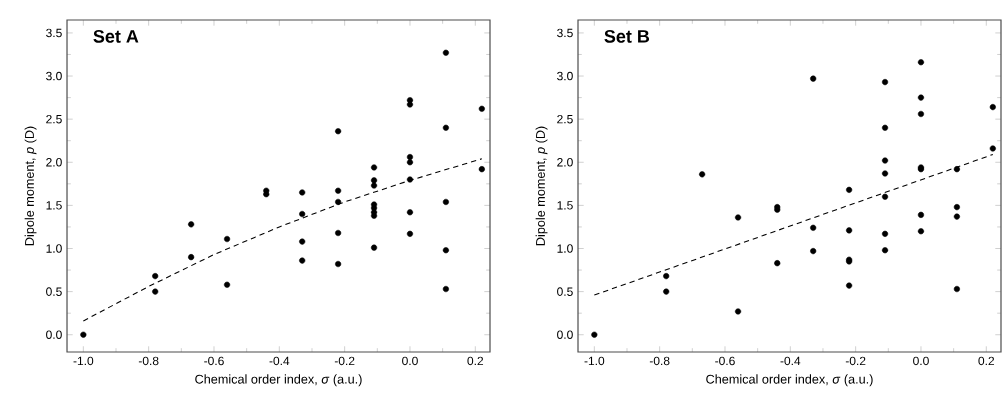 This screenshot has width=1007, height=409. What do you see at coordinates (627, 36) in the screenshot?
I see `chart-title: Set B` at bounding box center [627, 36].